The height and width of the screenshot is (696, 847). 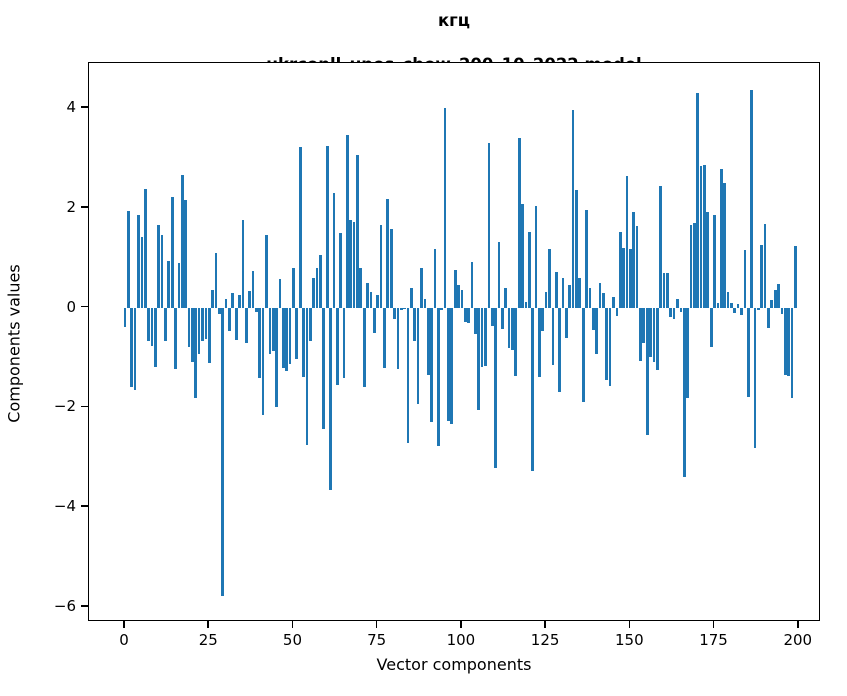 What do you see at coordinates (292, 640) in the screenshot?
I see `x-tick-label: 50` at bounding box center [292, 640].